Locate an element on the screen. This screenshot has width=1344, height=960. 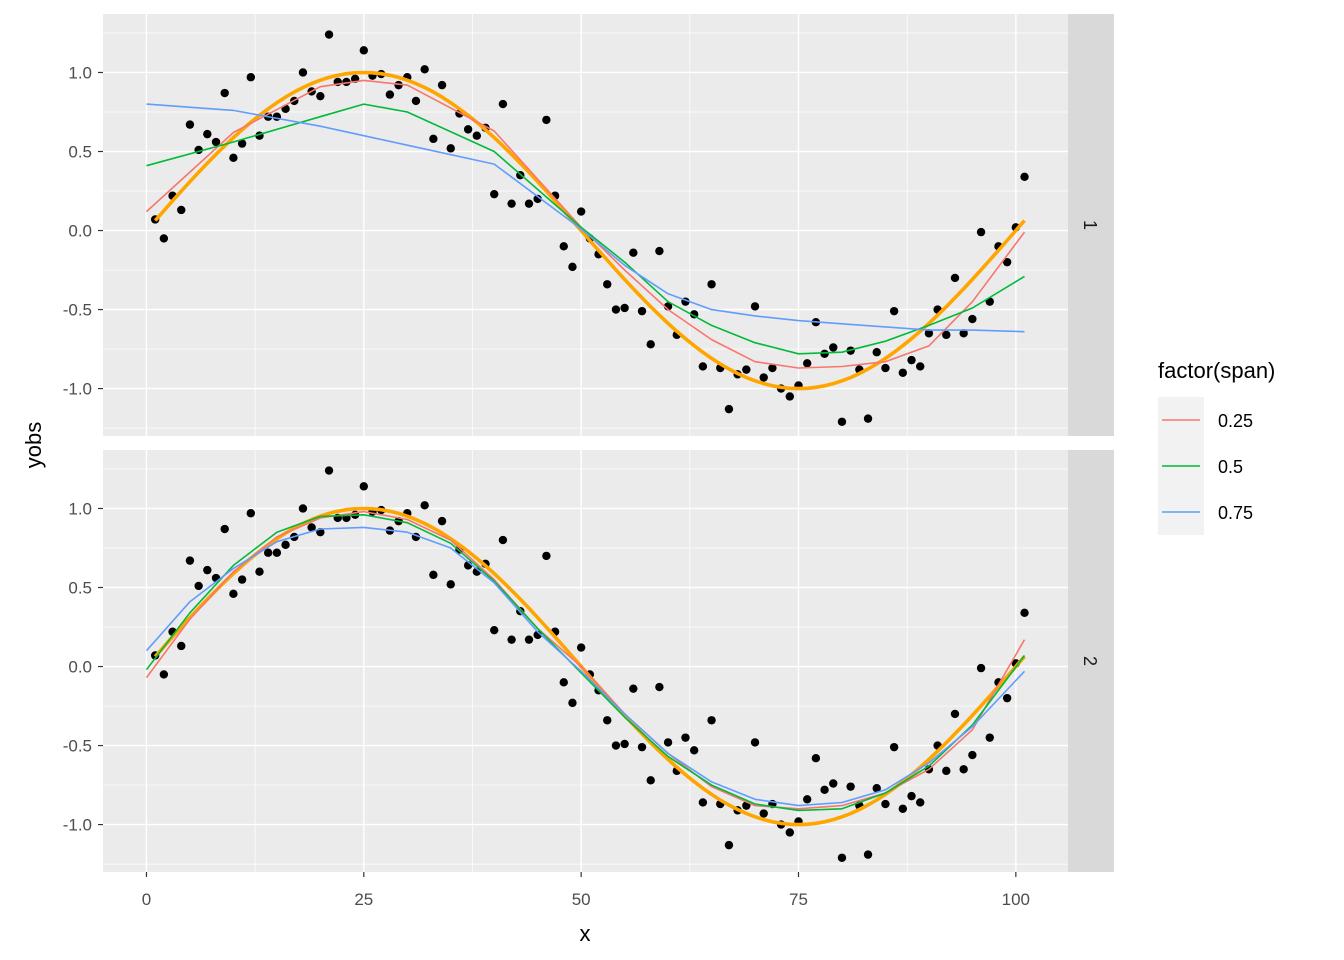
x-tick-label: 25 is located at coordinates (363, 899).